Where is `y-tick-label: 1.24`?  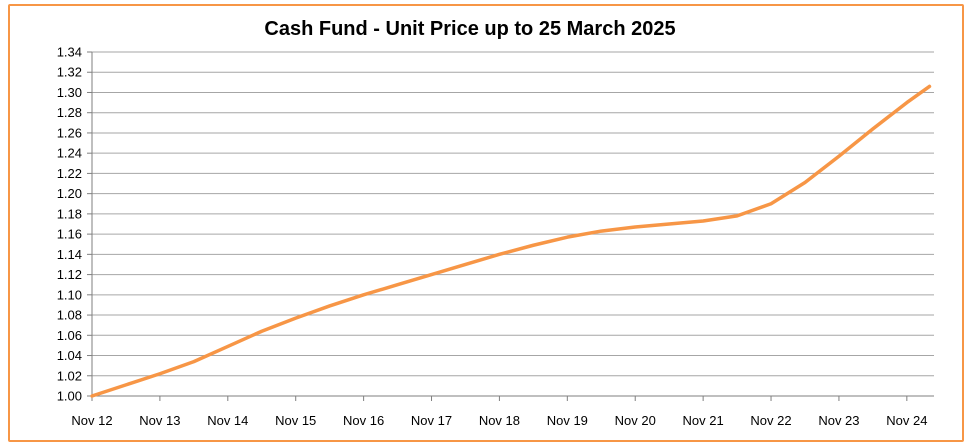
y-tick-label: 1.24 is located at coordinates (69, 153).